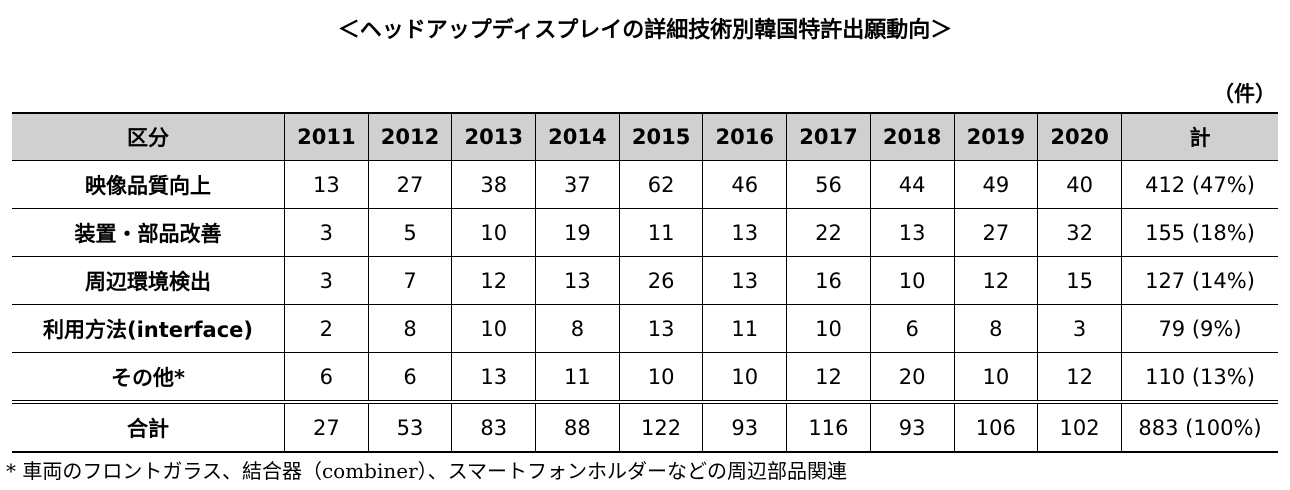  Describe the element at coordinates (828, 136) in the screenshot. I see `header-cell: 2017` at that location.